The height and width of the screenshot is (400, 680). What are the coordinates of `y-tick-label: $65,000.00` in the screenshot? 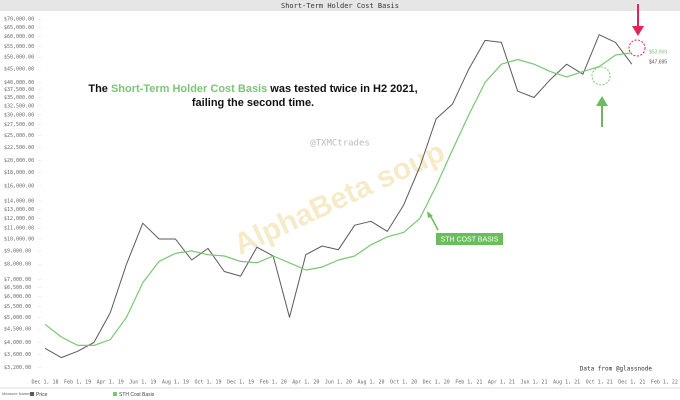 It's located at (19, 28).